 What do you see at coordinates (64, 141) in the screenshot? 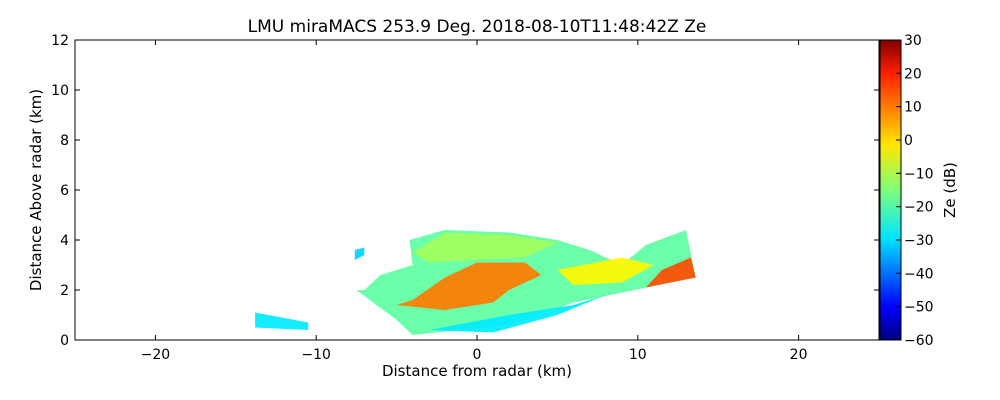
I see `y-tick-label: 8` at bounding box center [64, 141].